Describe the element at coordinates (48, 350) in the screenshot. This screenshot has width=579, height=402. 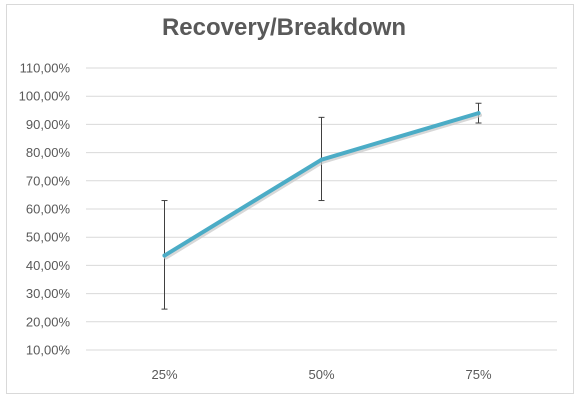
I see `y-tick-label: 10,00%` at that location.